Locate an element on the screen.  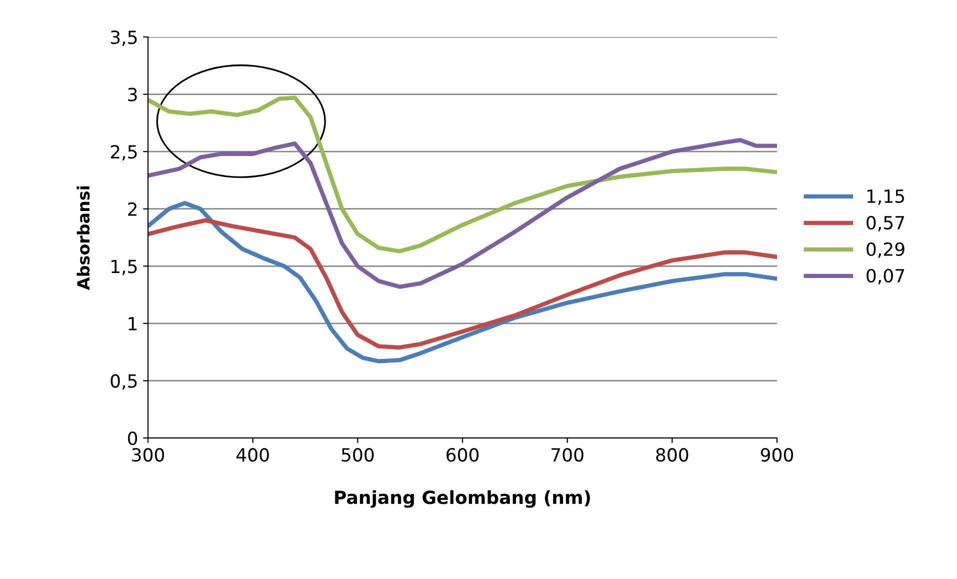
y-tick-label: 2,5 is located at coordinates (123, 153).